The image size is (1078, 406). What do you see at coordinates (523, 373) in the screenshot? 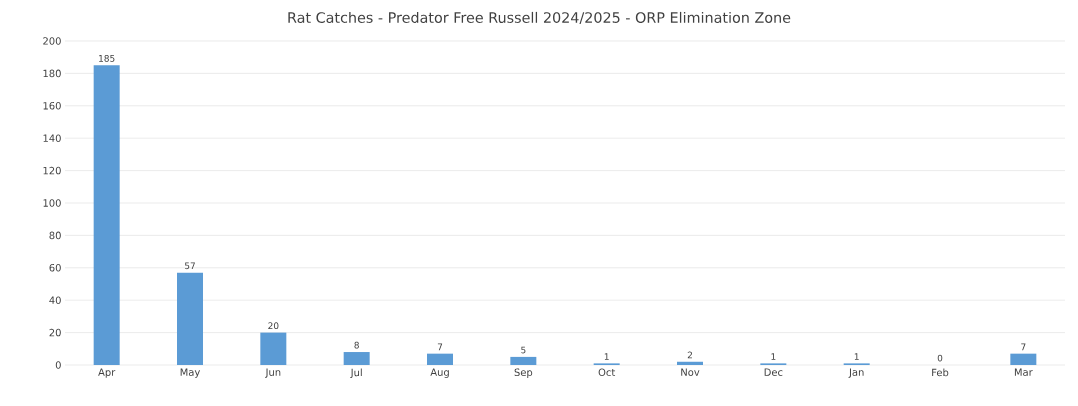
I see `x-tick-label: Sep` at bounding box center [523, 373].